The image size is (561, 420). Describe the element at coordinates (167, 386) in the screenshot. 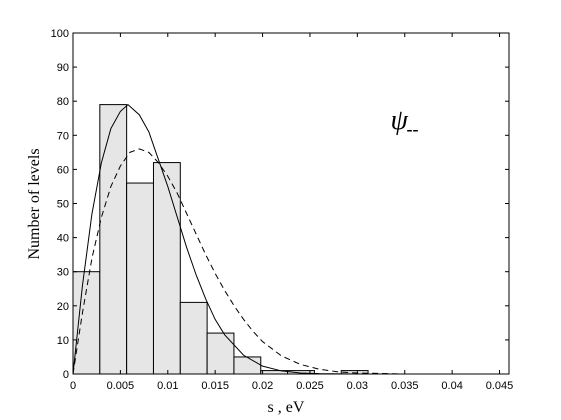

I see `x-tick-label: 0.01` at that location.